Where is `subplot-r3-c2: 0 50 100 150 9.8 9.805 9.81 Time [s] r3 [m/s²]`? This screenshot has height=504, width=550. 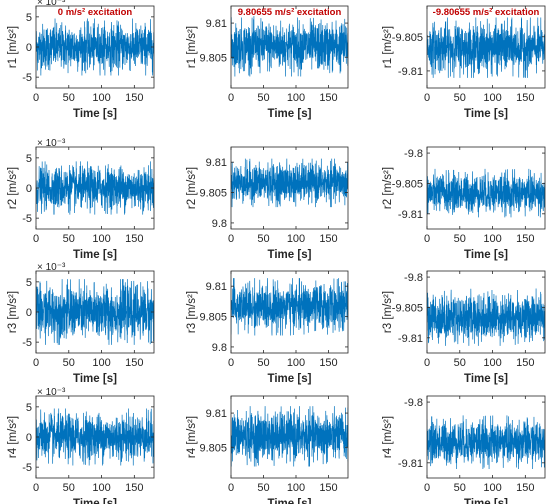 subplot-r3-c2: 0 50 100 150 9.8 9.805 9.81 Time [s] r3 [m/s²] is located at coordinates (267, 327).